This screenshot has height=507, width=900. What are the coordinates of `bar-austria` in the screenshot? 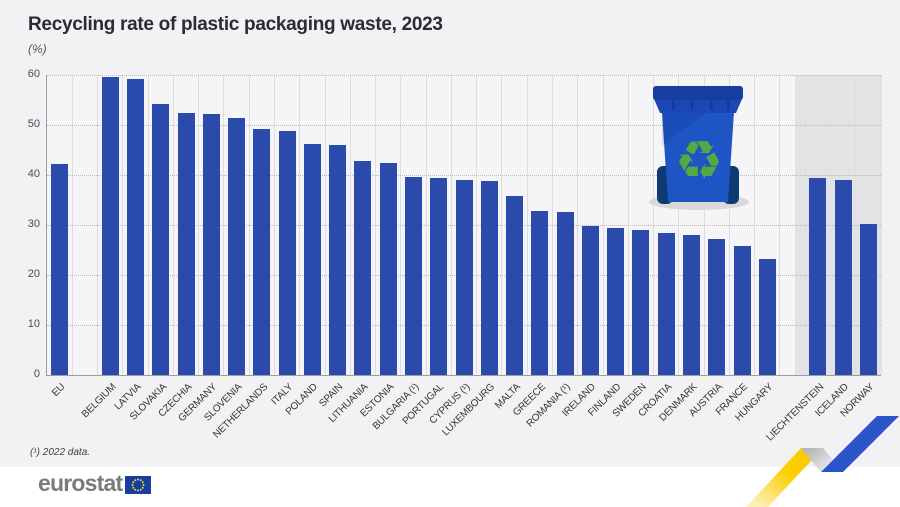 It's located at (717, 307).